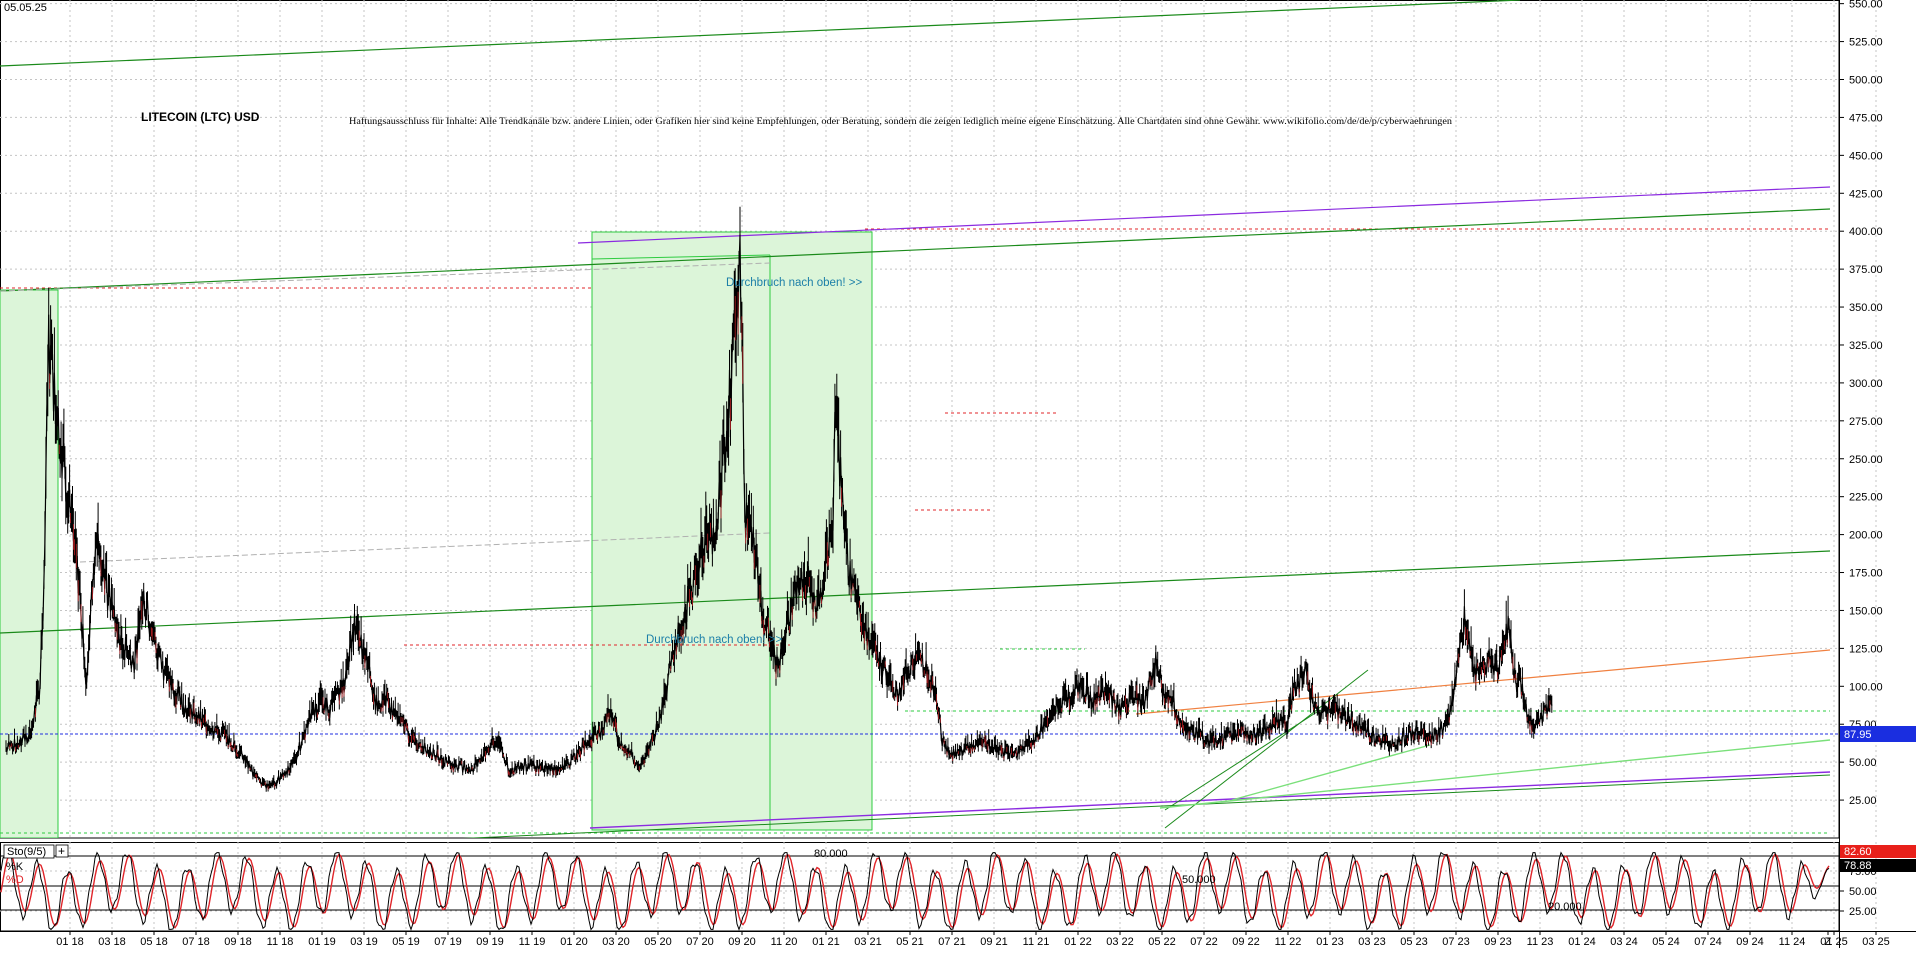 This screenshot has height=953, width=1916. Describe the element at coordinates (364, 942) in the screenshot. I see `x-tick-label: 03 19` at that location.